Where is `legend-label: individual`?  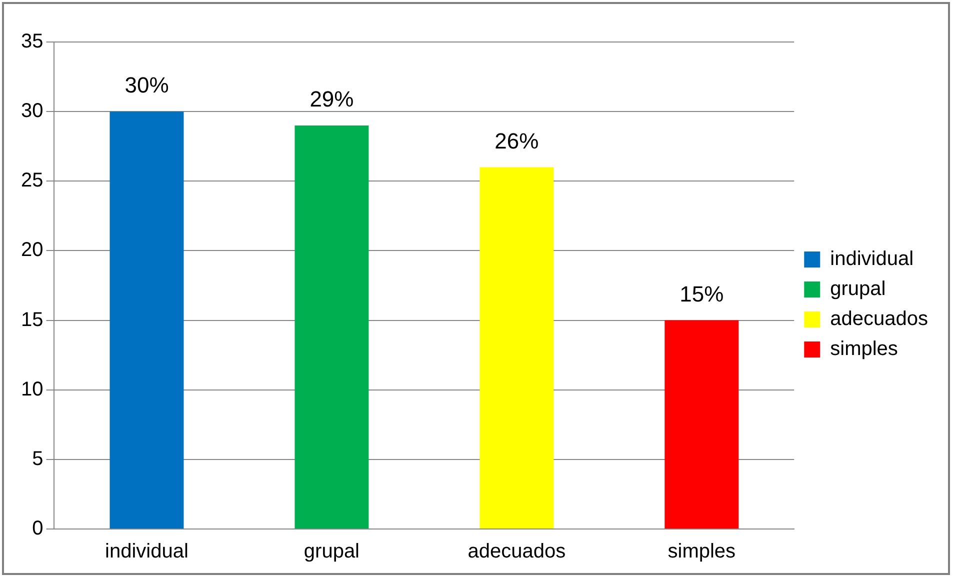 legend-label: individual is located at coordinates (872, 259).